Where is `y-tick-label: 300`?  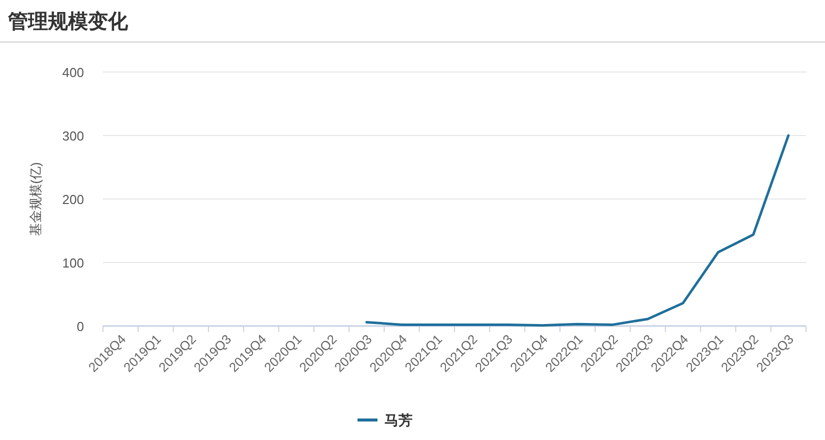 y-tick-label: 300 is located at coordinates (73, 136).